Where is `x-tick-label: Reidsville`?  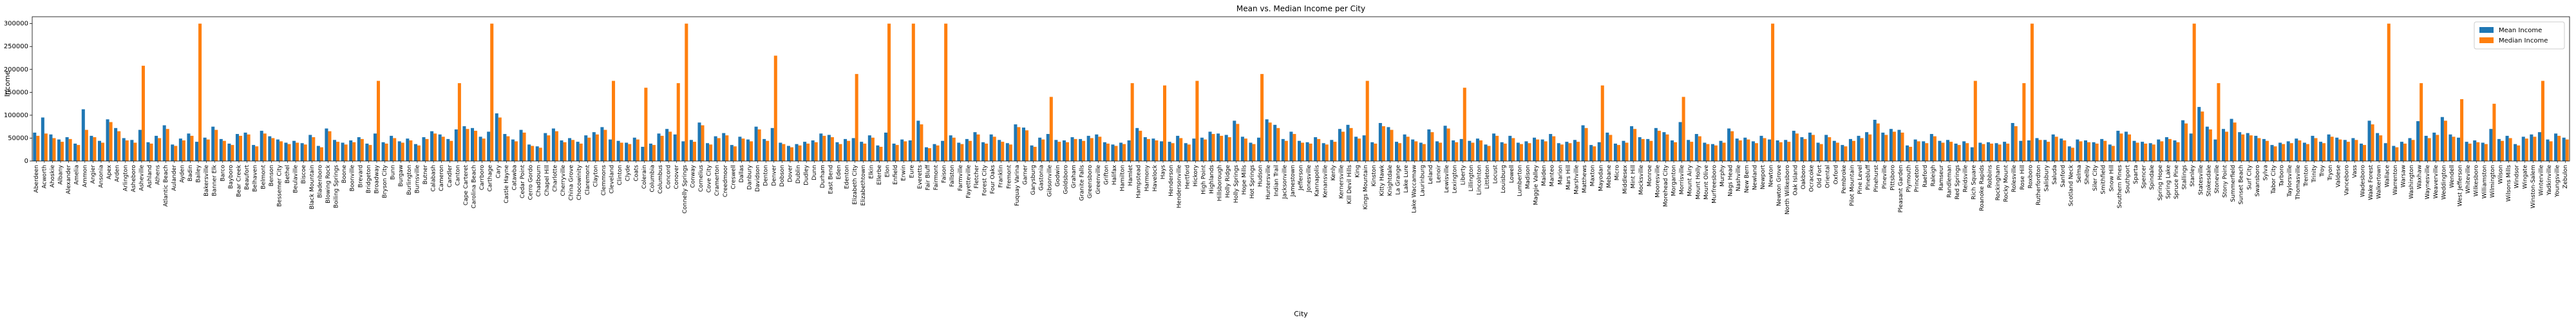
x-tick-label: Reidsville is located at coordinates (1966, 179).